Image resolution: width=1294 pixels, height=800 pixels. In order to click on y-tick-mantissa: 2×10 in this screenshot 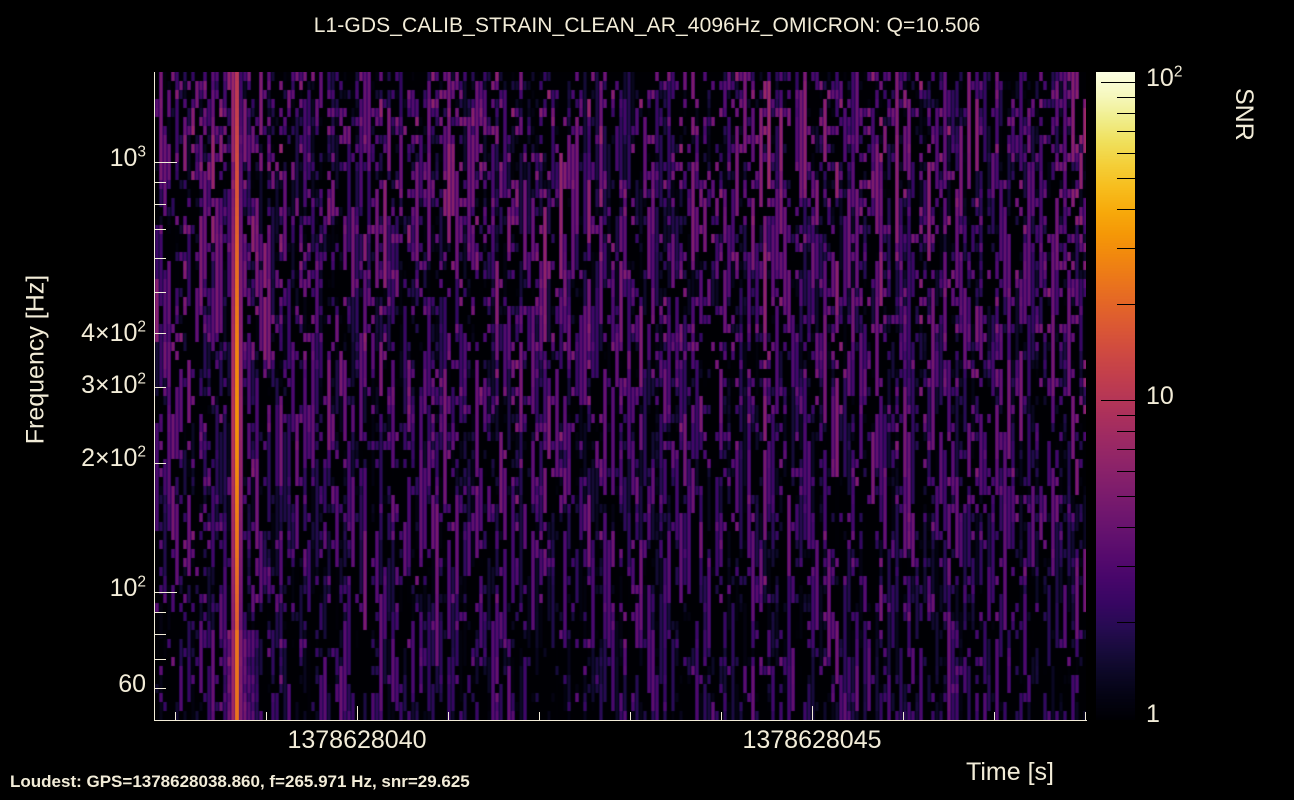, I will do `click(109, 458)`.